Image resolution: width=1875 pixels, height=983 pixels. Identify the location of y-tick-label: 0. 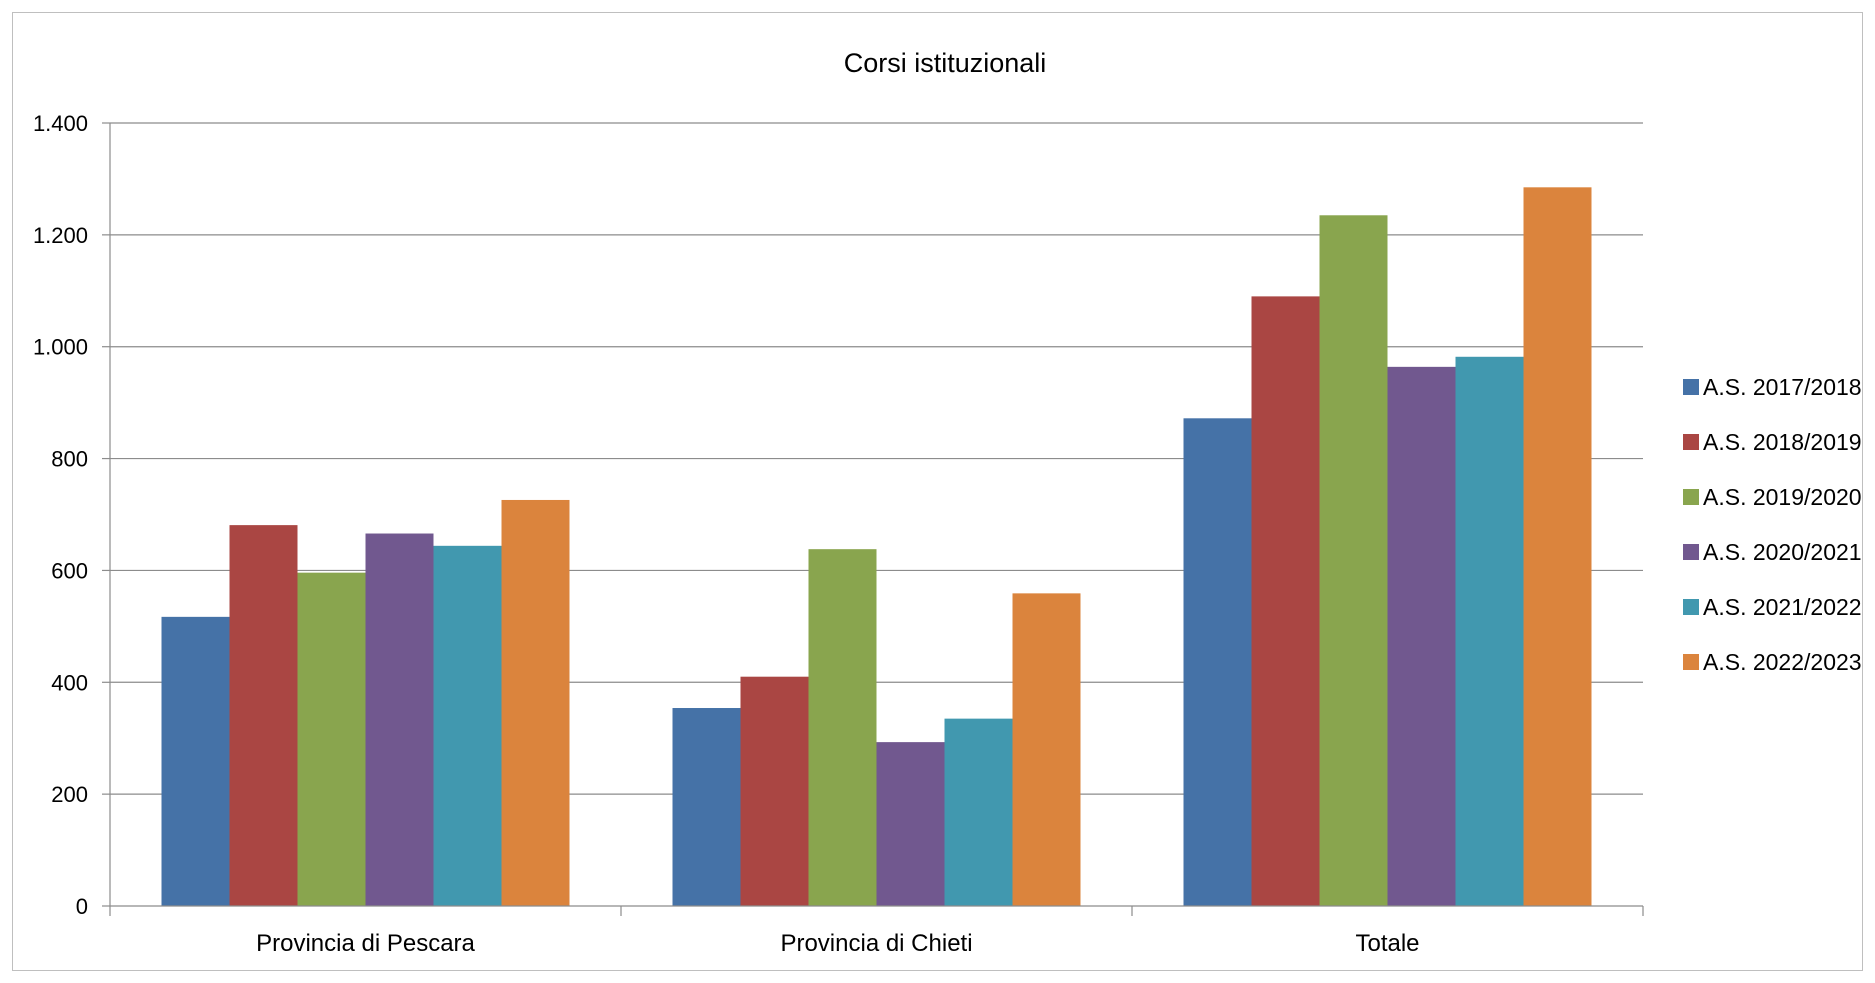
(82, 906).